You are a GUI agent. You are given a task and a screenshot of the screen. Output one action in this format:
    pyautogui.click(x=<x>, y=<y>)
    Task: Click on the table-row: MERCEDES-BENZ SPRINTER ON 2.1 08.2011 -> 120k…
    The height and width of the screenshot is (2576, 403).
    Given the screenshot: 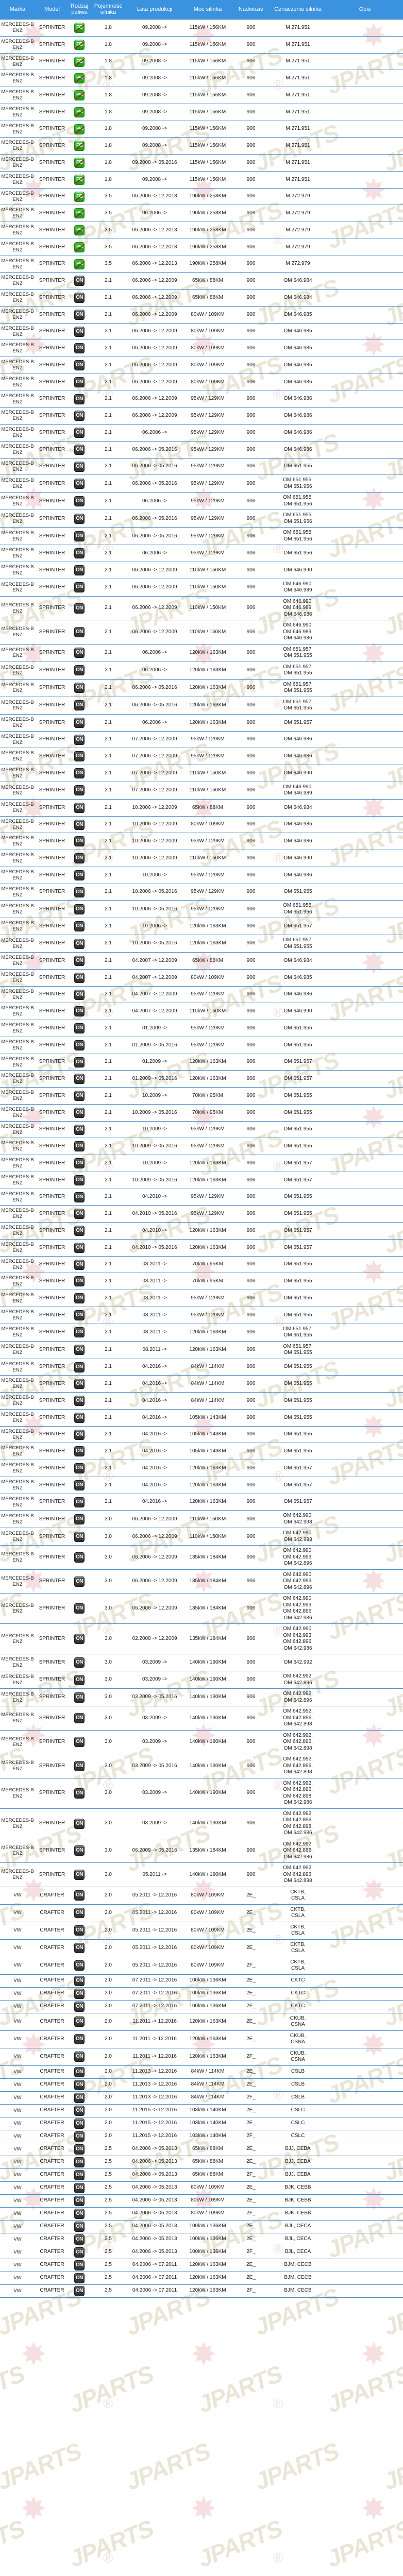 What is the action you would take?
    pyautogui.click(x=202, y=1332)
    